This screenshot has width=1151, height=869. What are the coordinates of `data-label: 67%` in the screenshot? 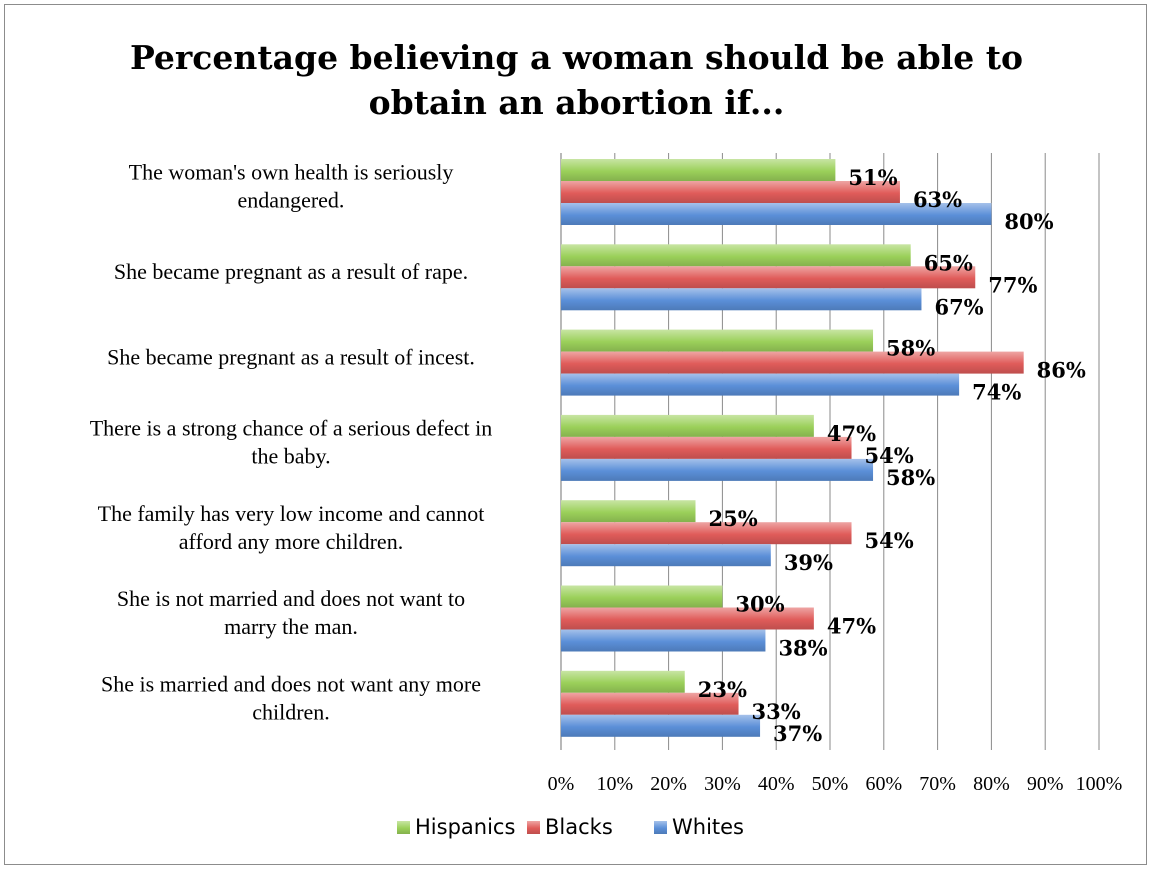 It's located at (958, 306).